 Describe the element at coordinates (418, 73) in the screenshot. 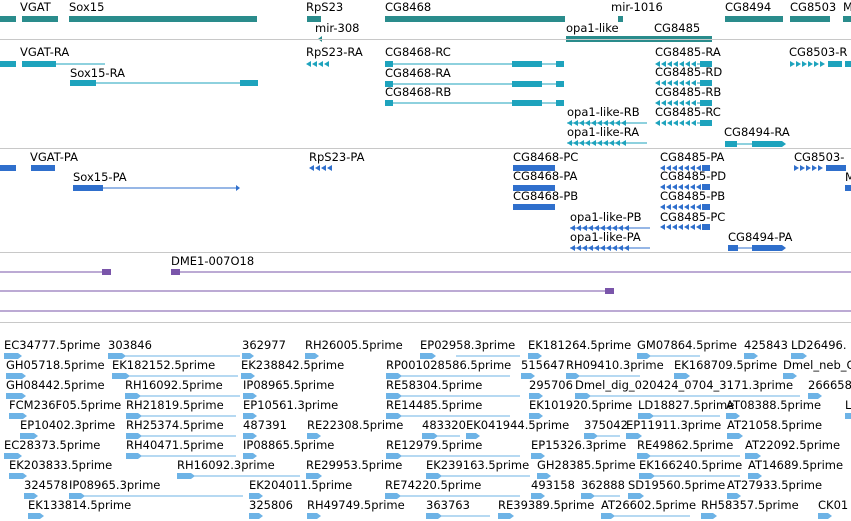

I see `transcript-label: CG8468-RA` at that location.